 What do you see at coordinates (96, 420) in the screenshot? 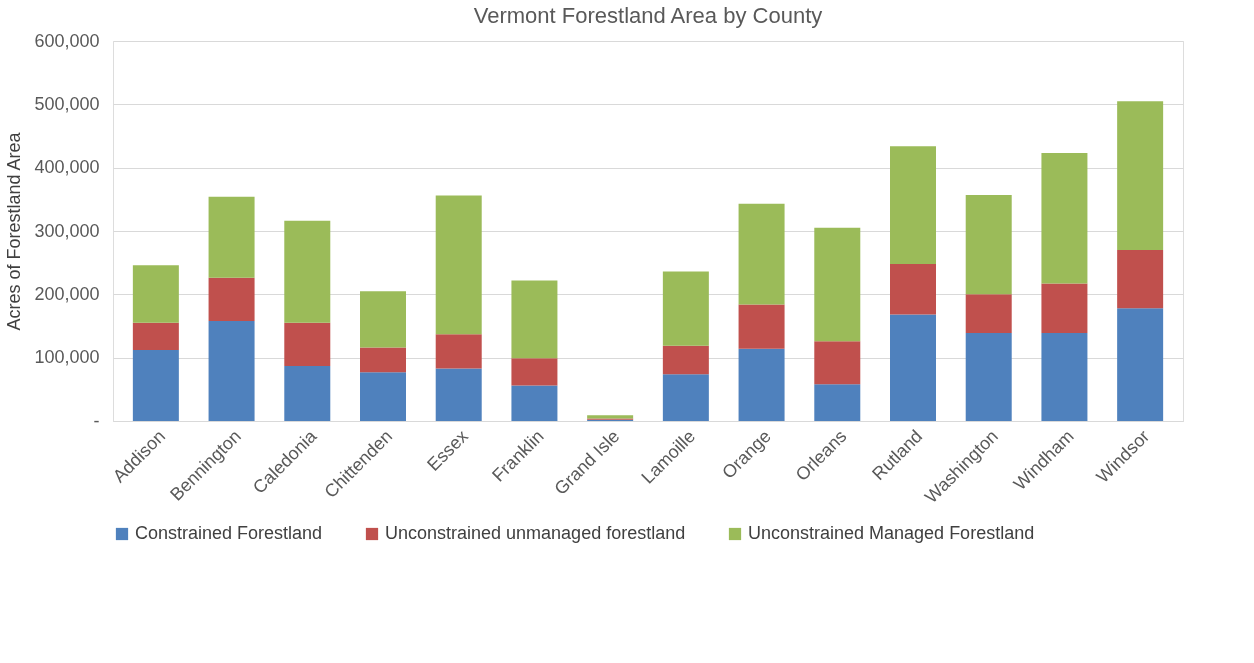
I see `y-tick-label: -` at bounding box center [96, 420].